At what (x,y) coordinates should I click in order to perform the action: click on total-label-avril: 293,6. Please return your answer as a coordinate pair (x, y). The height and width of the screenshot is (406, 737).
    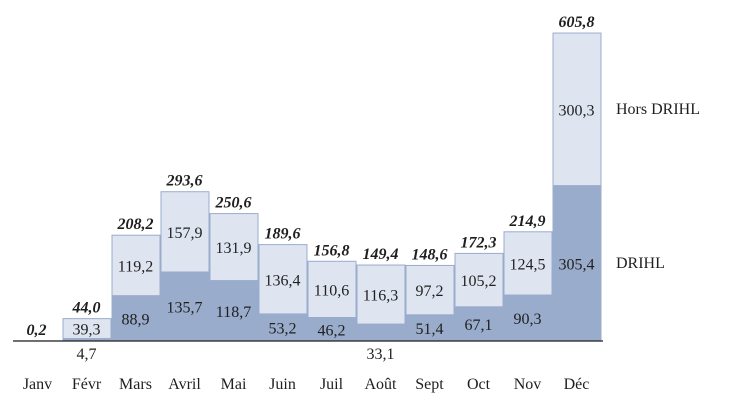
    Looking at the image, I should click on (184, 181).